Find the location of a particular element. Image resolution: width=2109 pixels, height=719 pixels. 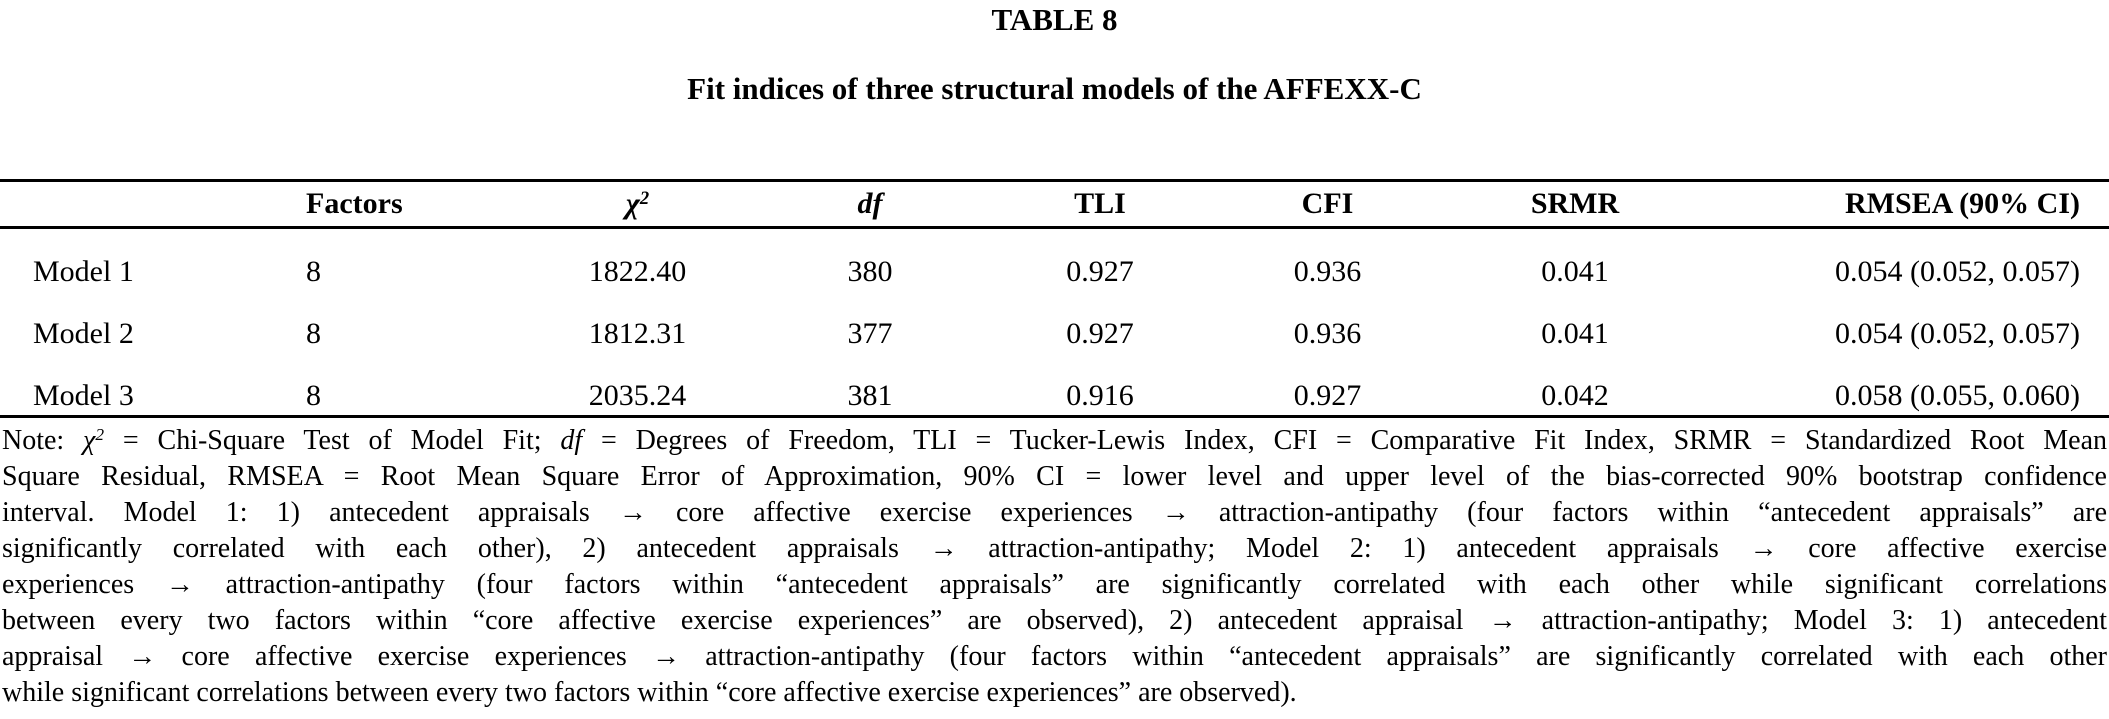

cell-srmr: 0.042 is located at coordinates (1575, 396).